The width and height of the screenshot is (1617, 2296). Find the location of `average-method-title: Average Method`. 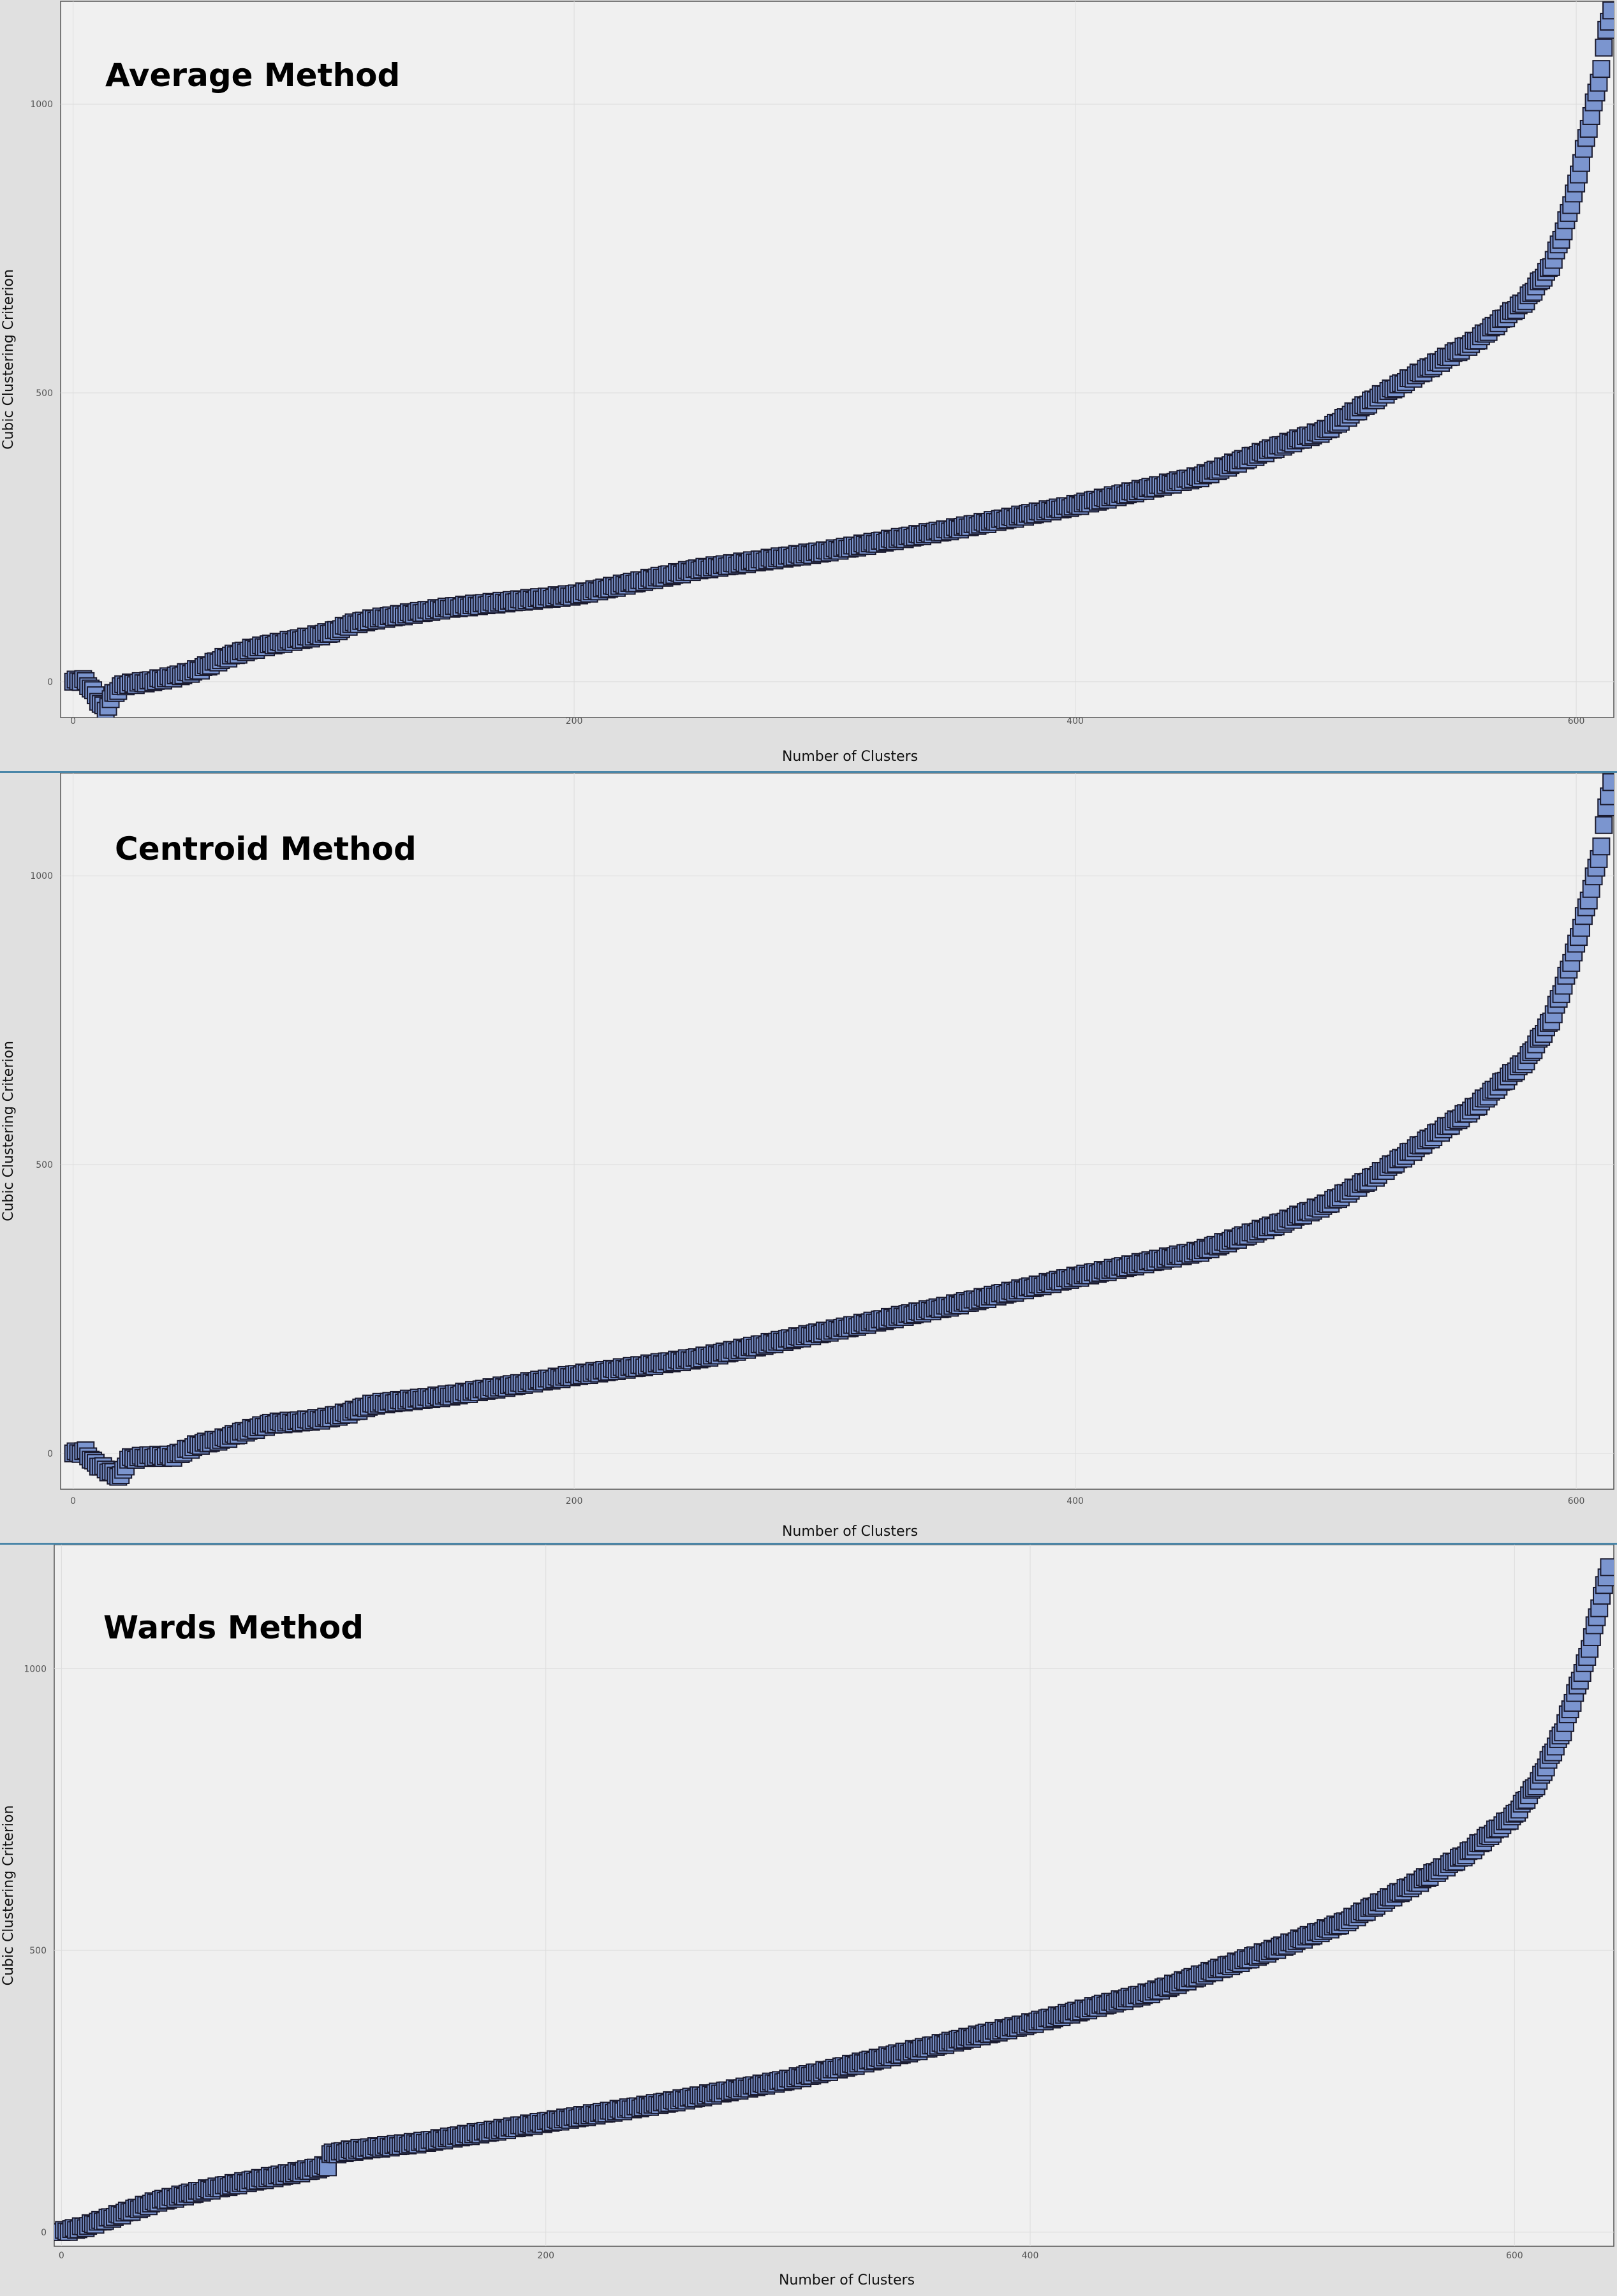

average-method-title: Average Method is located at coordinates (252, 75).